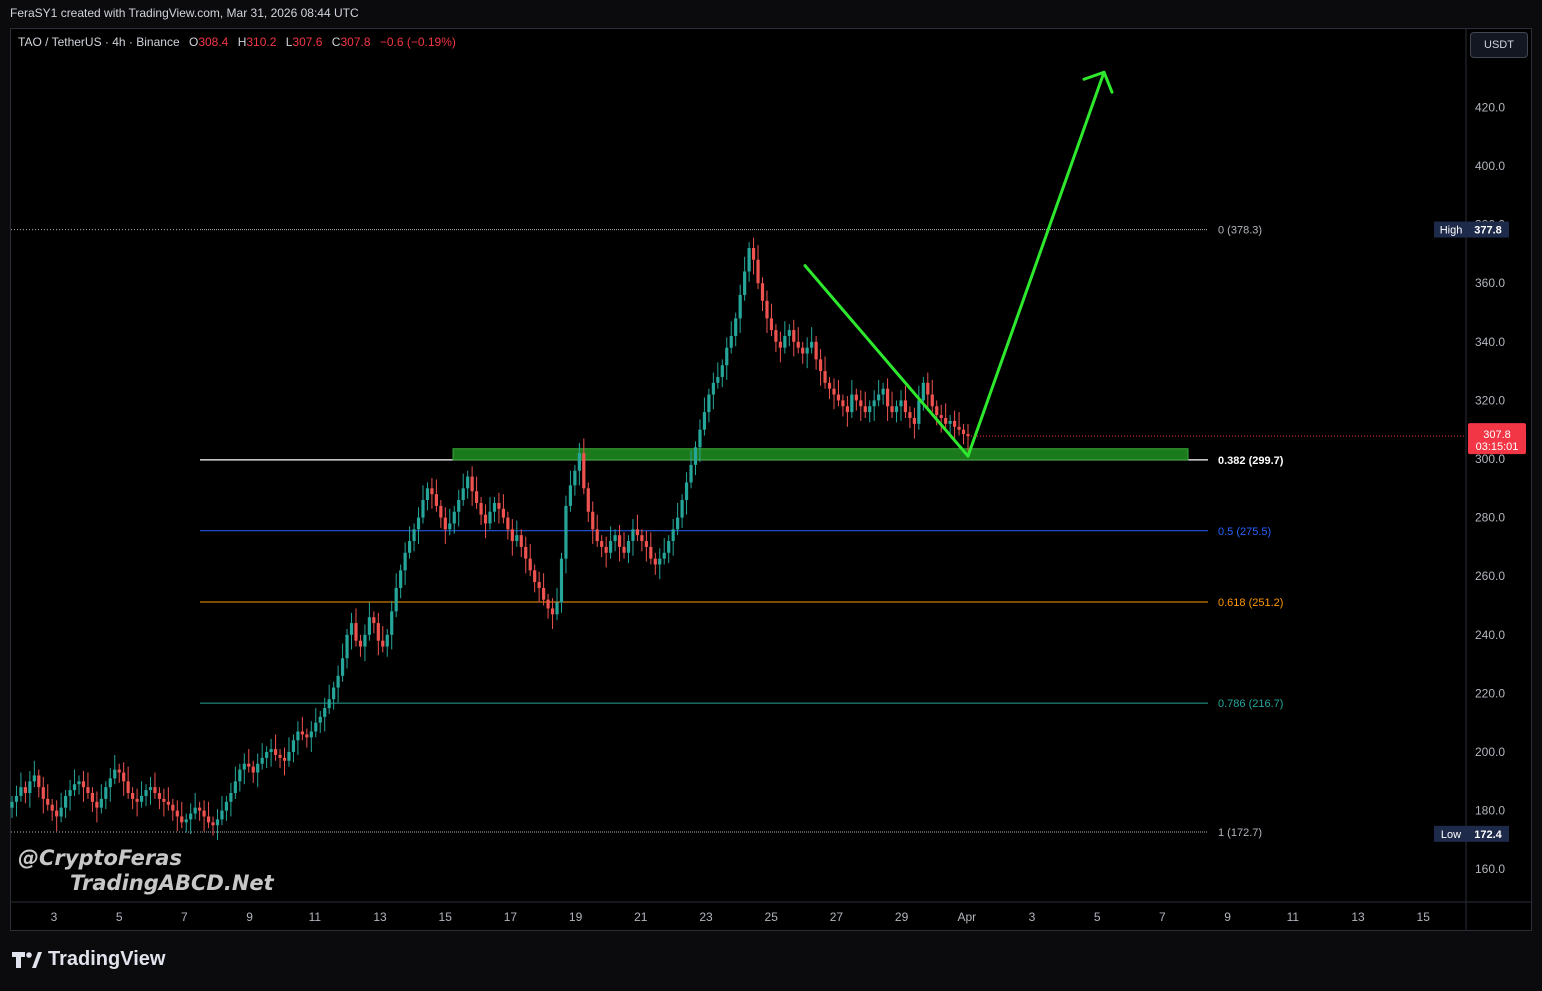 The height and width of the screenshot is (991, 1542). What do you see at coordinates (172, 883) in the screenshot?
I see `watermark-site: TradingABCD.Net` at bounding box center [172, 883].